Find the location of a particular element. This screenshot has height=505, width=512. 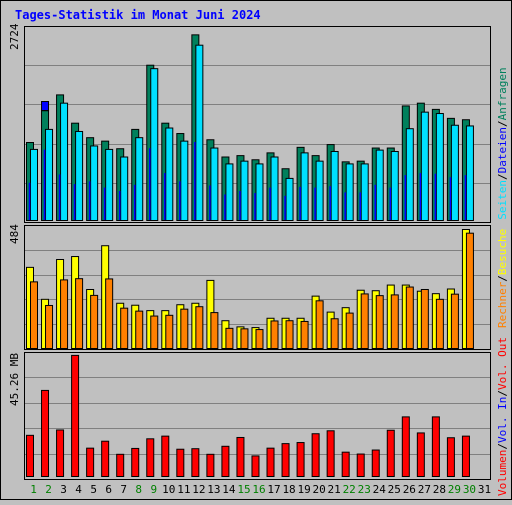

legend-rechner: Rechner is located at coordinates (502, 304).